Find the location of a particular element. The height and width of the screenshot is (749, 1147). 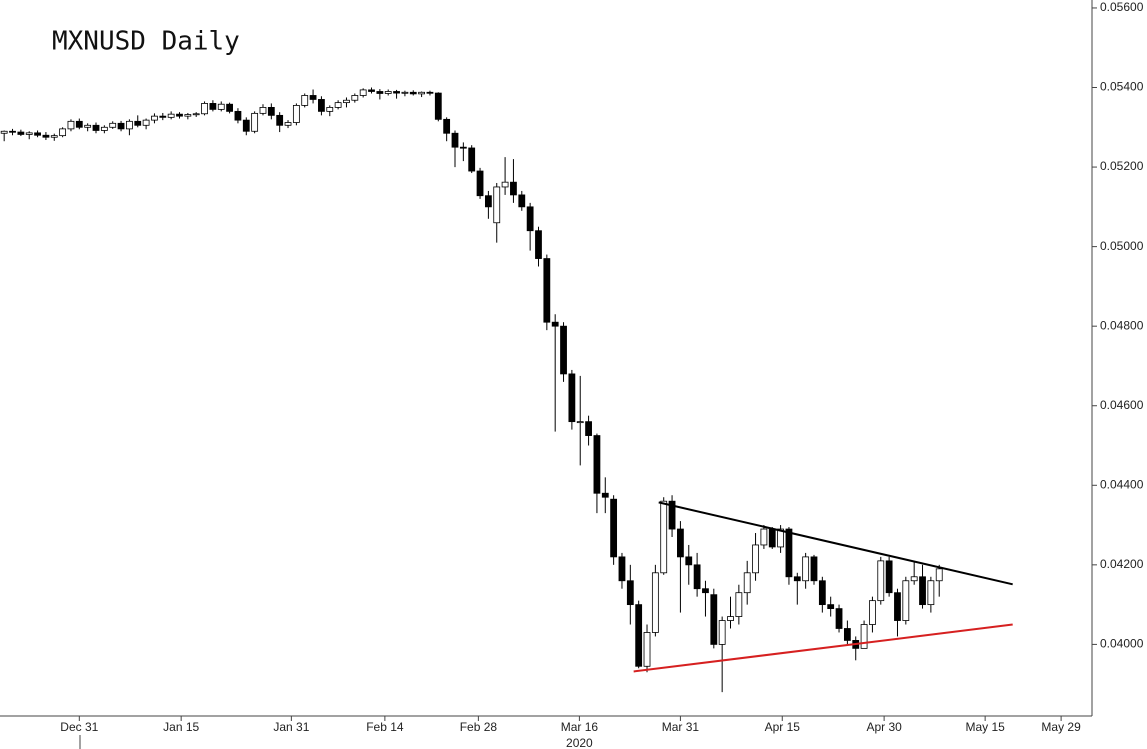

y-tick-label: 0.04600 is located at coordinates (1122, 405).